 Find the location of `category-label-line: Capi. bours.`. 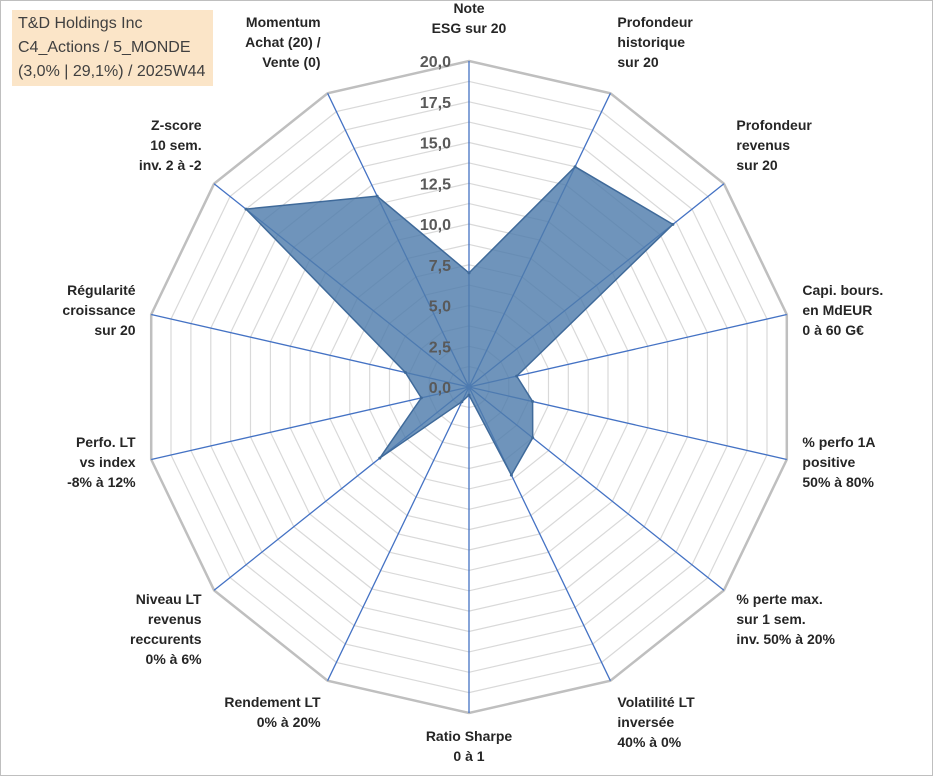

category-label-line: Capi. bours. is located at coordinates (842, 290).